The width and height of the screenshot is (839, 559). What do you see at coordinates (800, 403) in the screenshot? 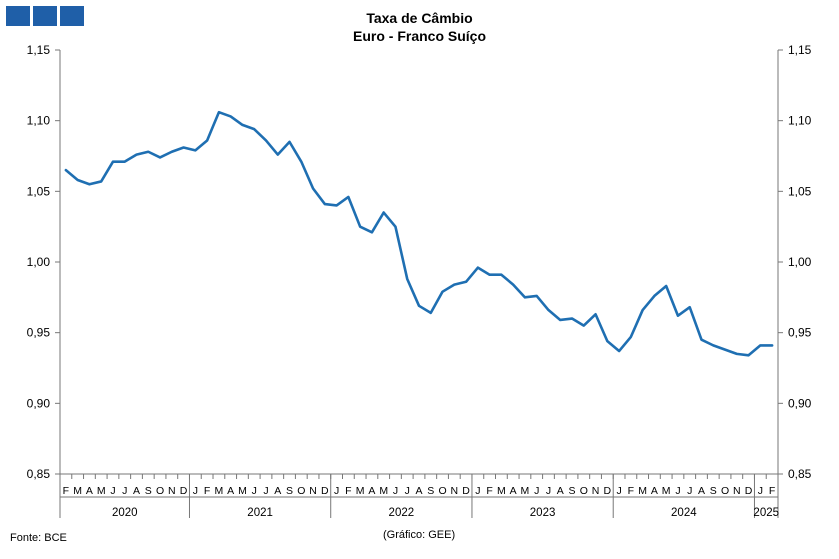
I see `y-tick-label-right: 0,90` at bounding box center [800, 403].